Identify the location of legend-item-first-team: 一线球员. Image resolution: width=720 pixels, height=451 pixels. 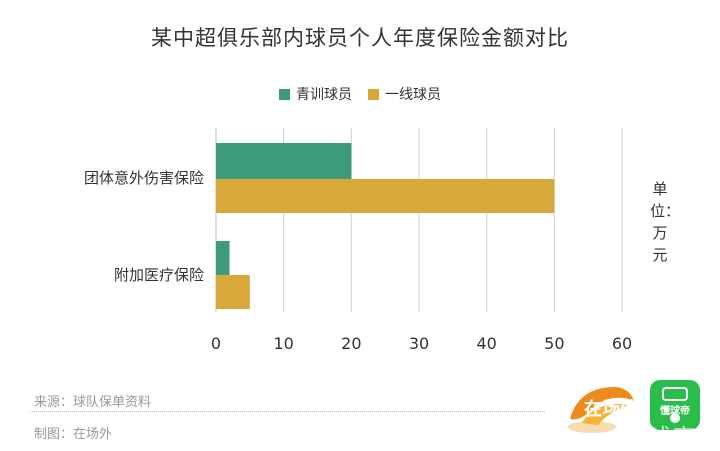
(404, 94).